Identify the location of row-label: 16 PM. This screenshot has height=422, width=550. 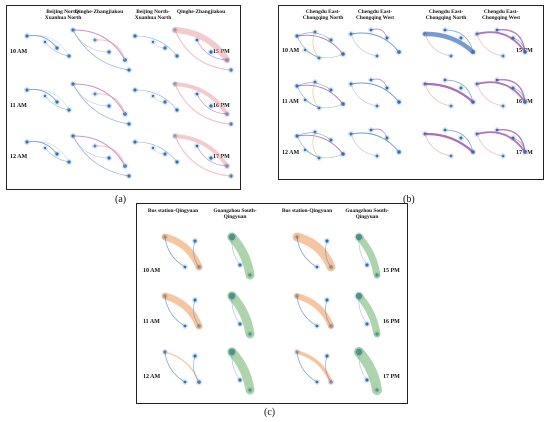
(391, 322).